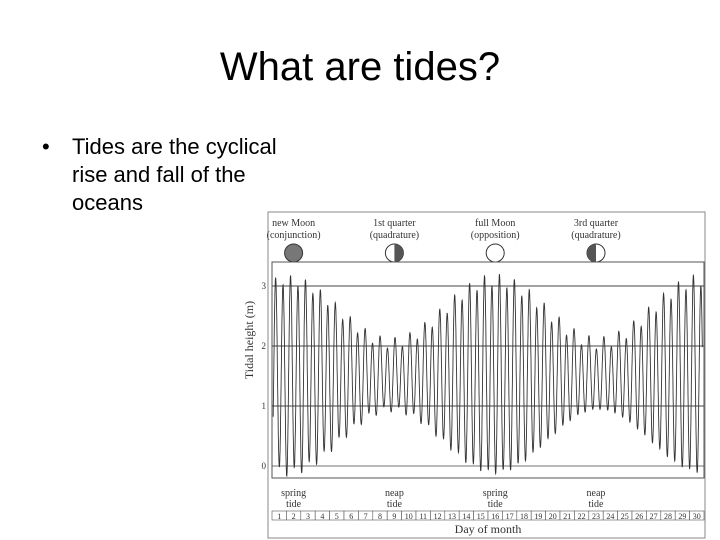  I want to click on x-tick-label: 22, so click(582, 516).